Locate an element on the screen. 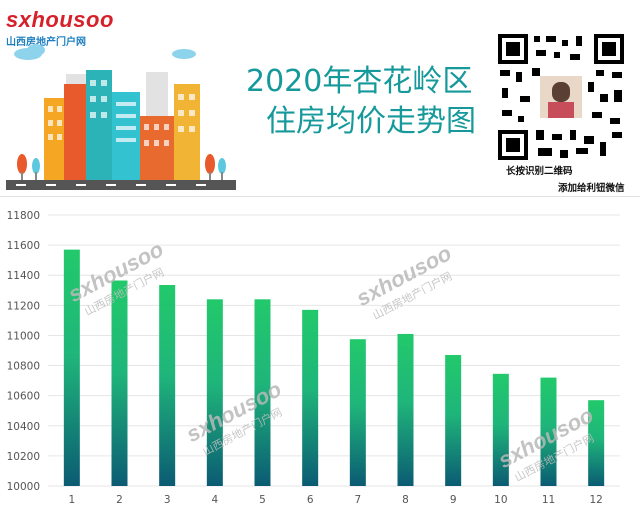 The height and width of the screenshot is (516, 640). y-tick-label: 10800 is located at coordinates (23, 367).